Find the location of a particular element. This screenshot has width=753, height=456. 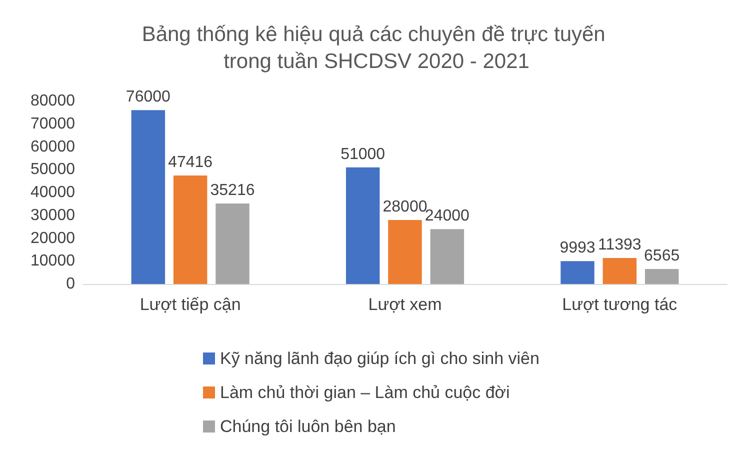

y-tick-label: 0 is located at coordinates (71, 284).